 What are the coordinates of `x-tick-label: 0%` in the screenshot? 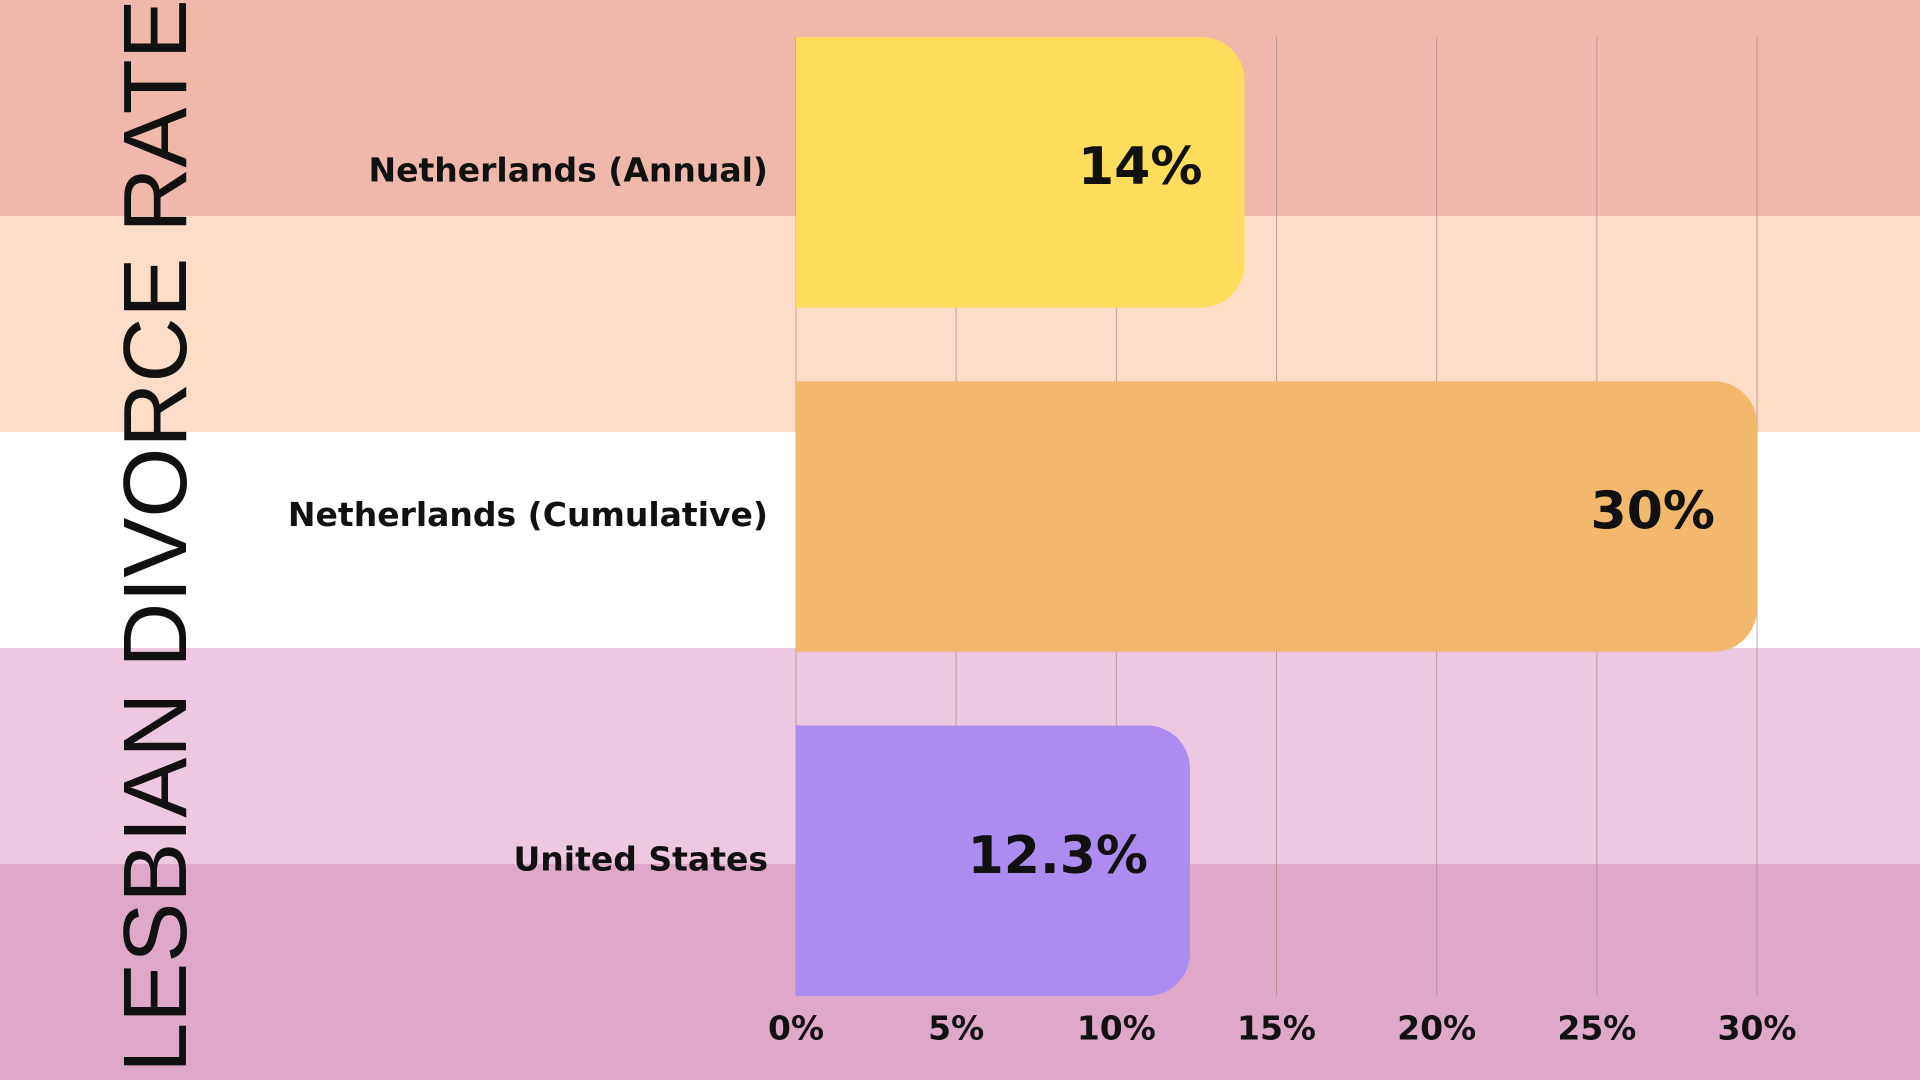 It's located at (796, 1028).